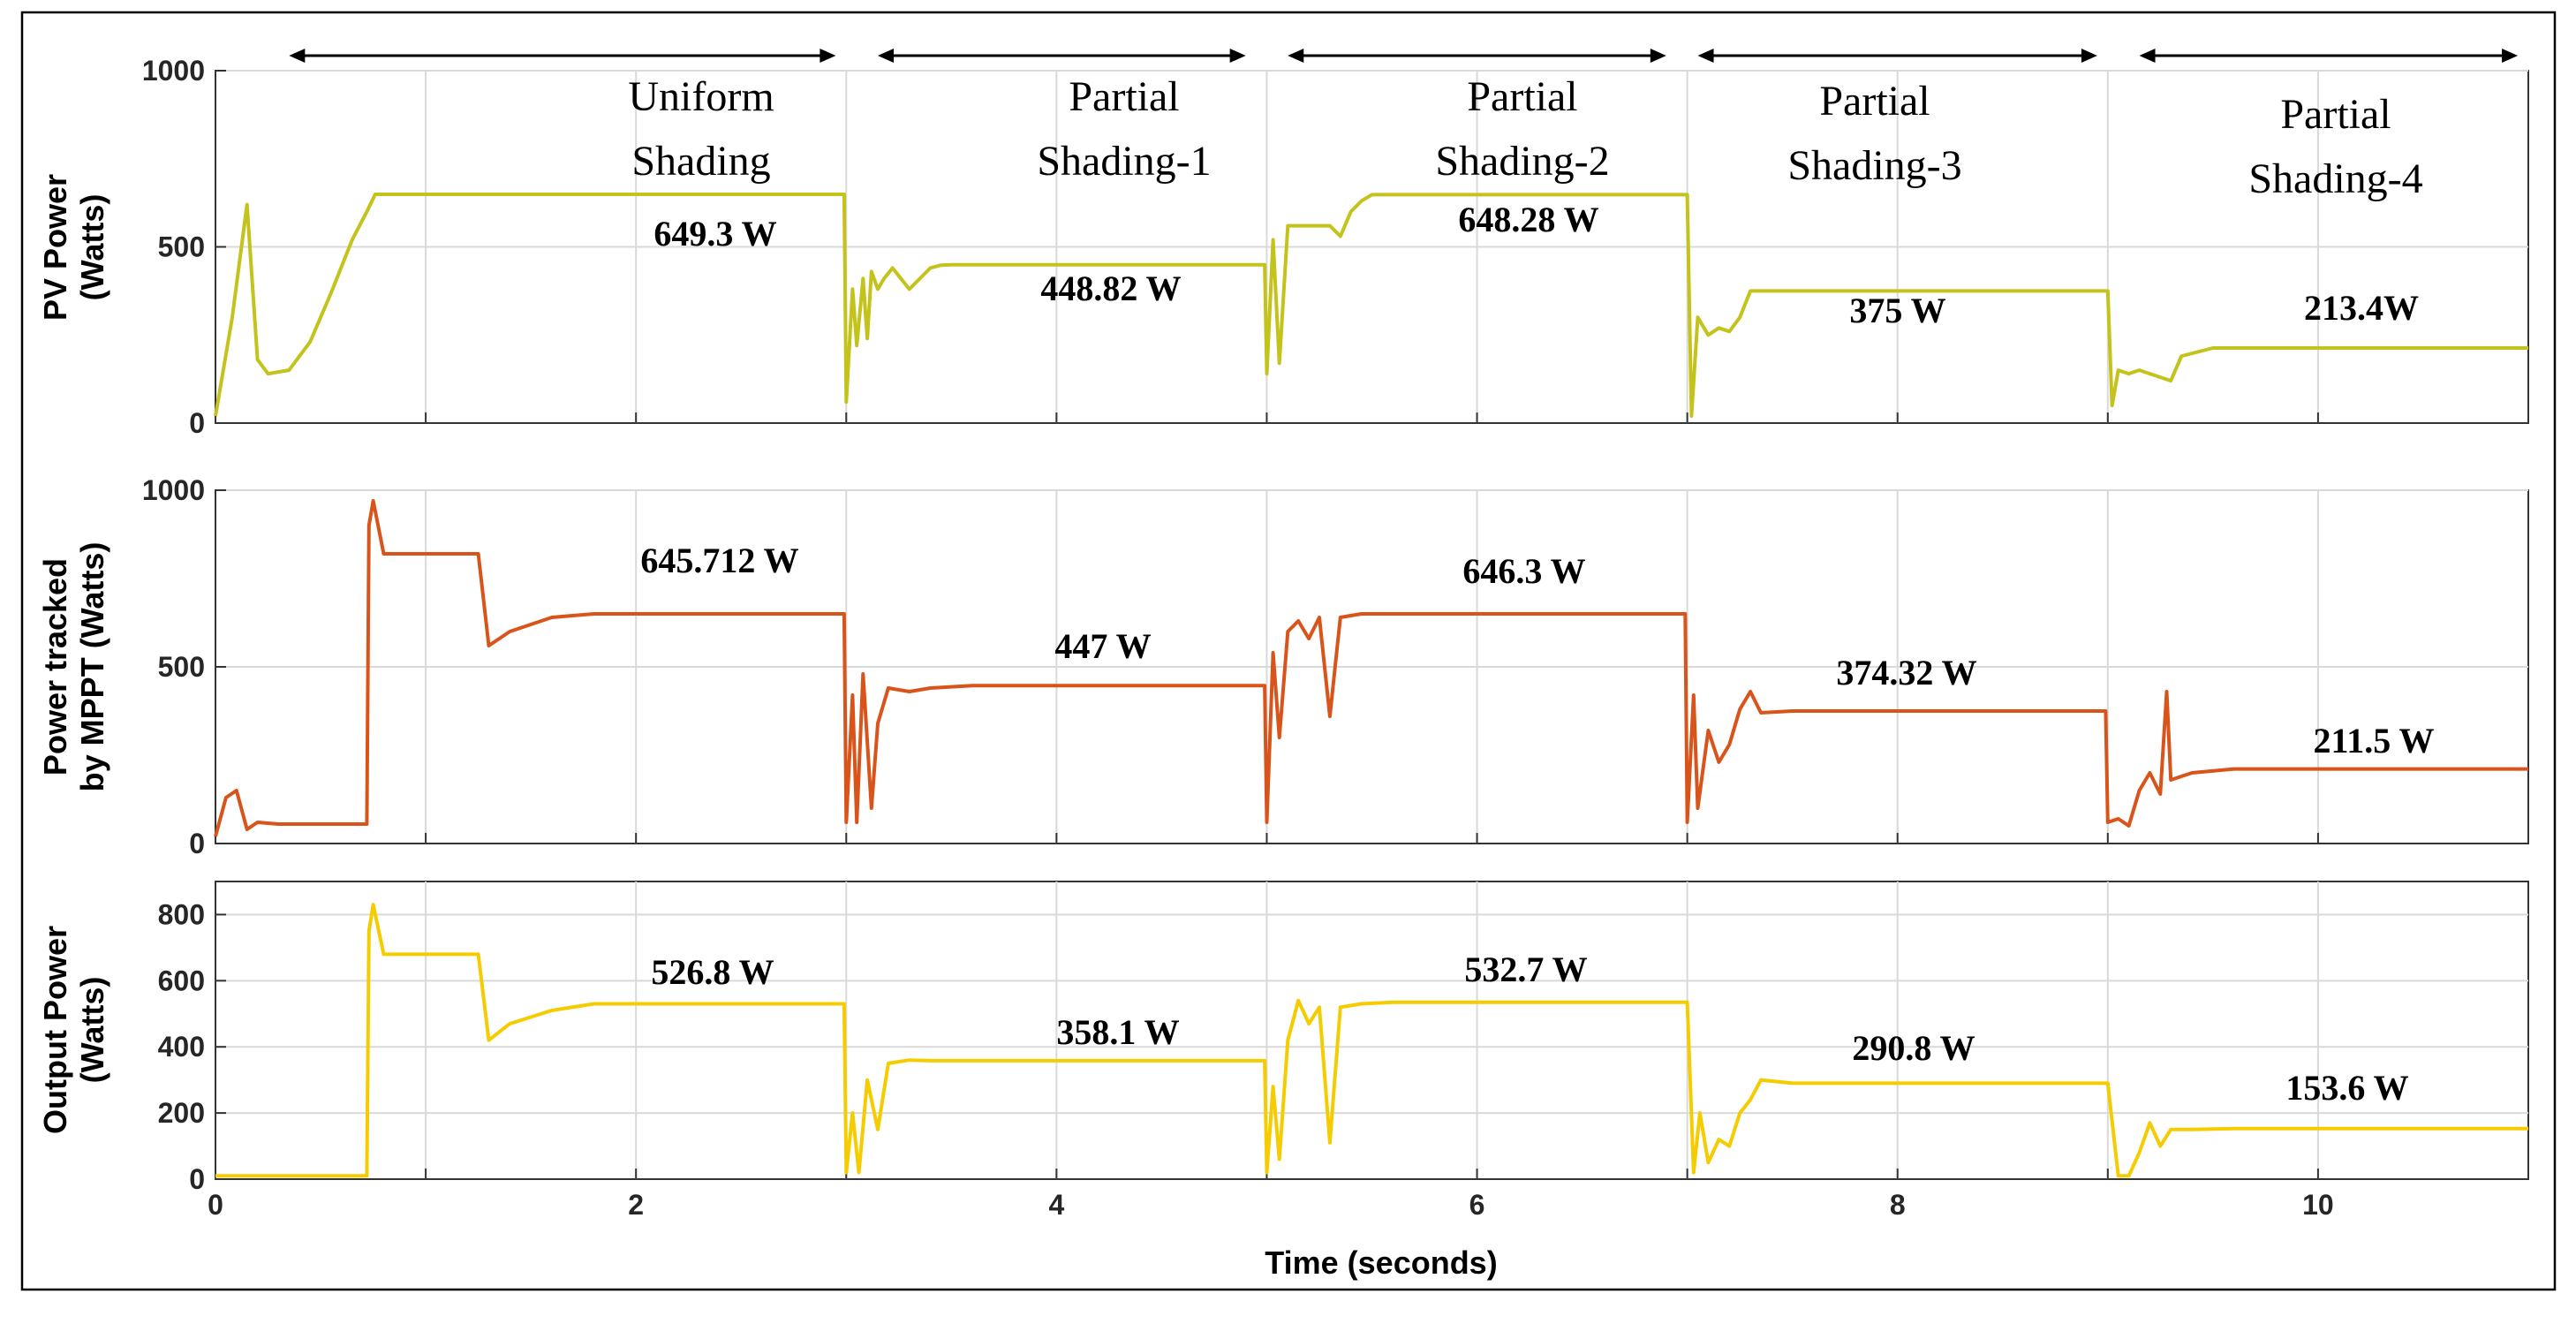 The height and width of the screenshot is (1324, 2576). I want to click on mppt-power-value-partial-4: 211.5 W, so click(2374, 740).